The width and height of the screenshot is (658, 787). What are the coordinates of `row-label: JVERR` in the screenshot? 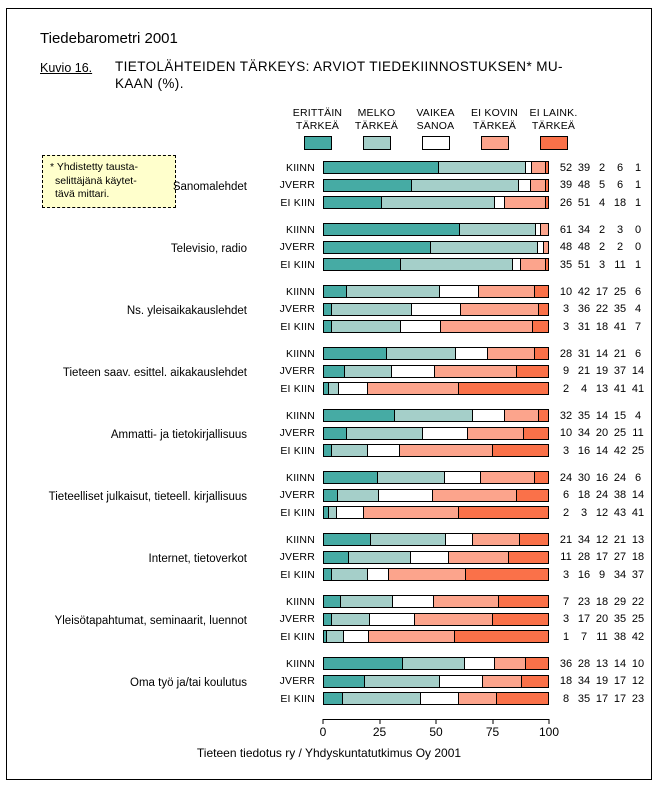 It's located at (297, 185).